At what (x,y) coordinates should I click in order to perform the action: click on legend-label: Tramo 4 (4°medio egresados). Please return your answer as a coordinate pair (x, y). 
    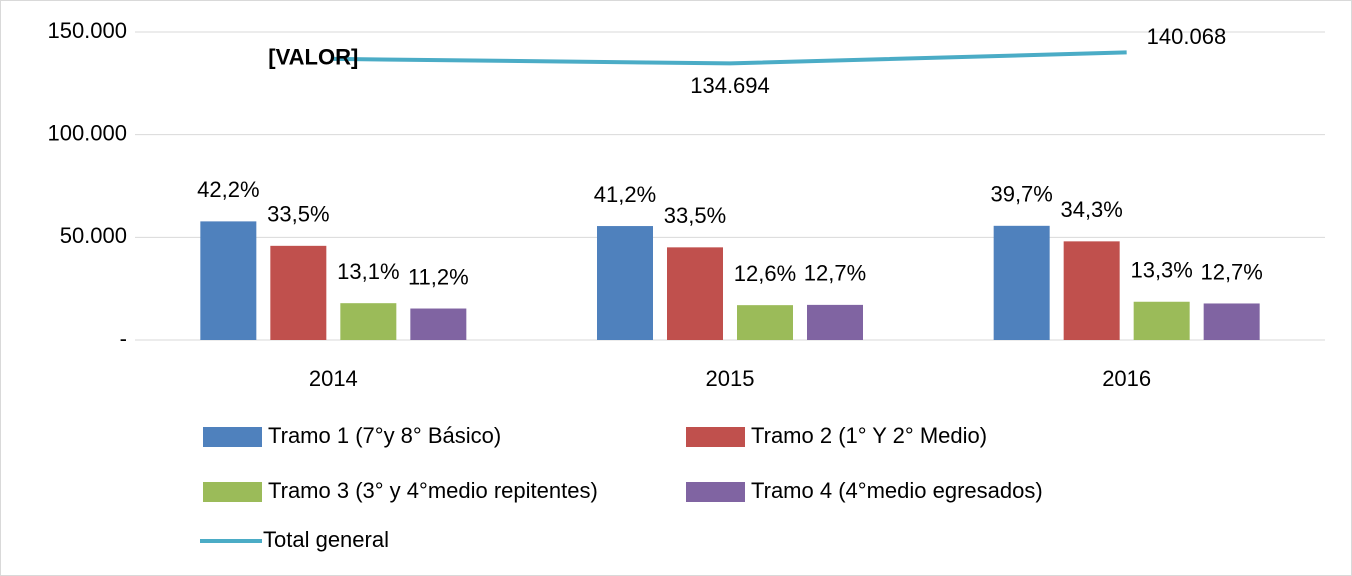
    Looking at the image, I should click on (897, 490).